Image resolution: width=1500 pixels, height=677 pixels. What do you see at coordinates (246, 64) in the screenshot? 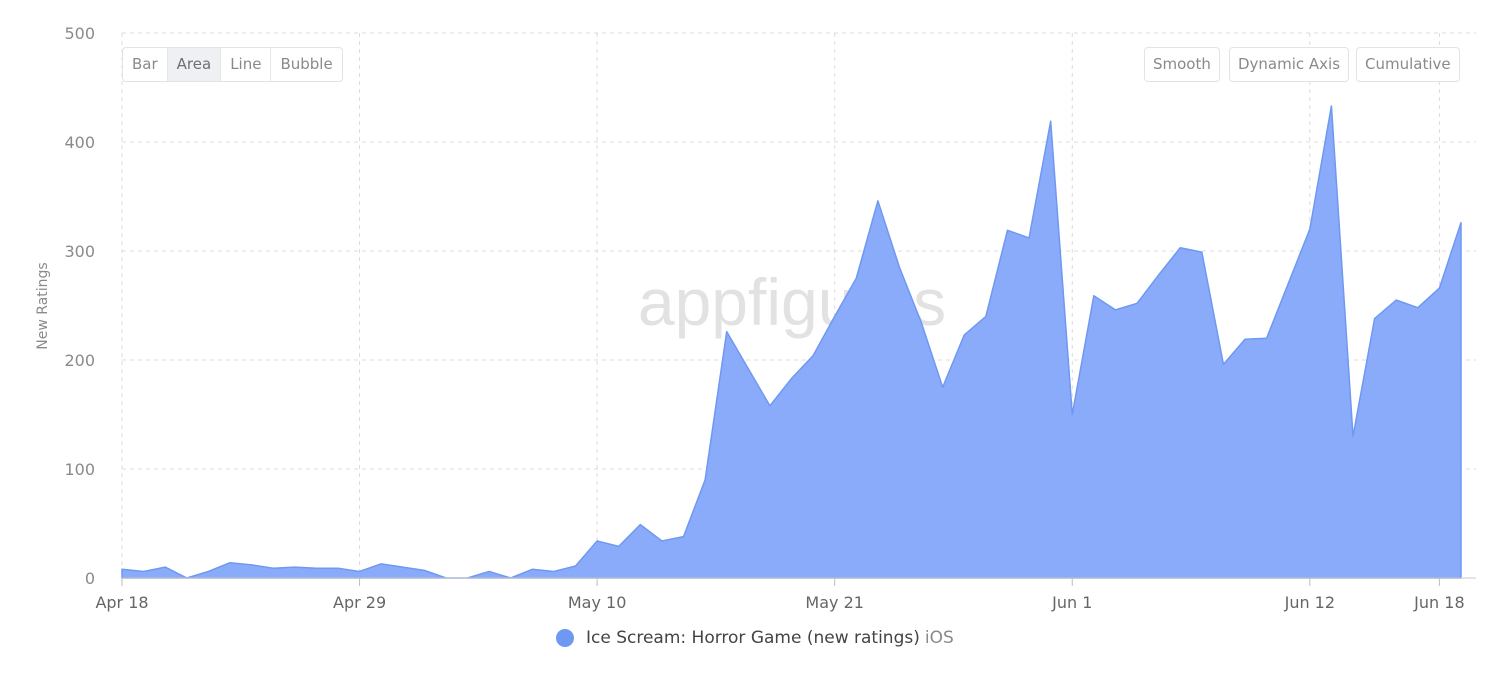
I see `line-button: Line` at bounding box center [246, 64].